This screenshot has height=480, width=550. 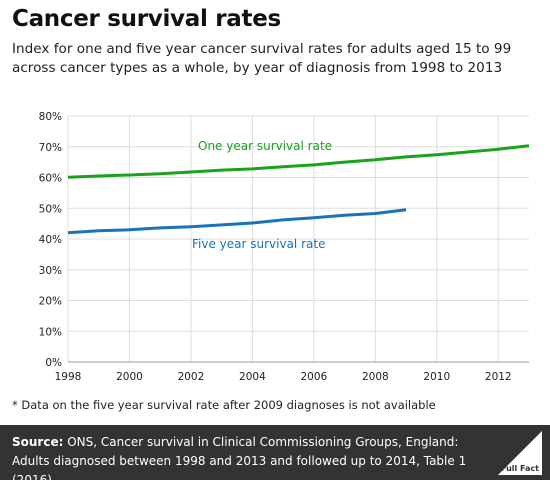 I want to click on x-tick-label: 2000, so click(x=129, y=377).